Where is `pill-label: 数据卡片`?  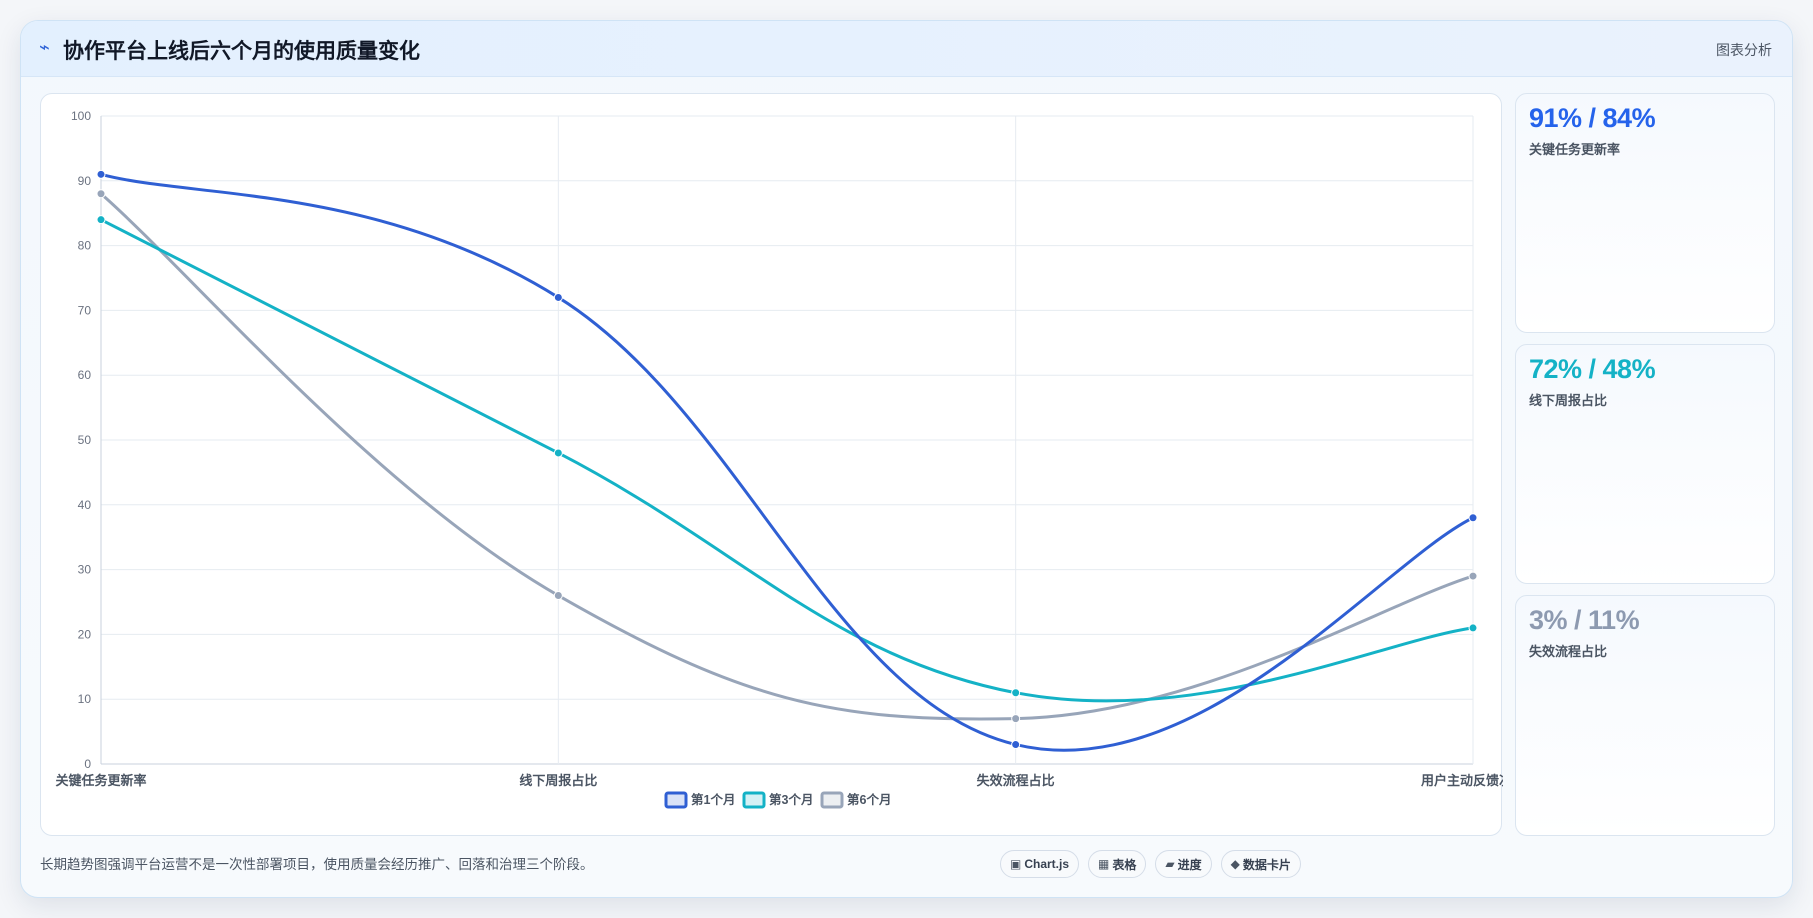 pill-label: 数据卡片 is located at coordinates (1266, 864).